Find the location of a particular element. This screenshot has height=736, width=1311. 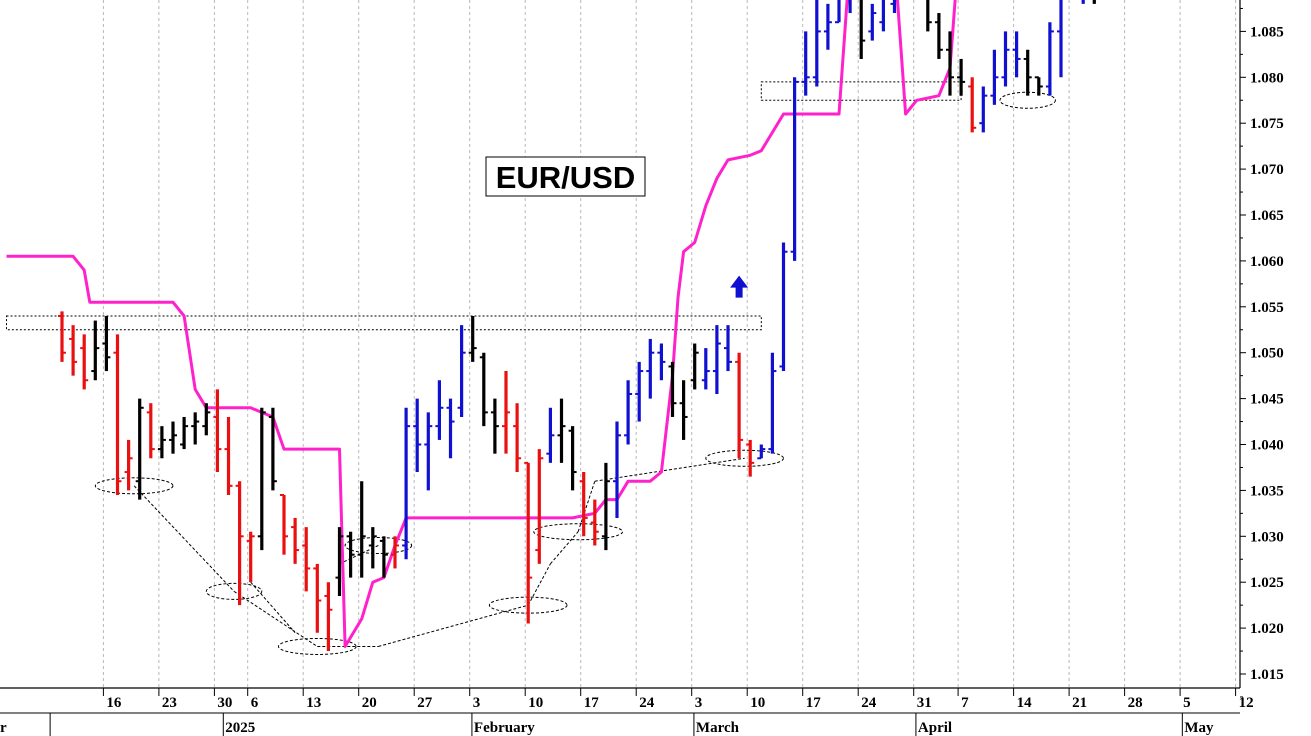

x-tick-label: 27 is located at coordinates (425, 703).